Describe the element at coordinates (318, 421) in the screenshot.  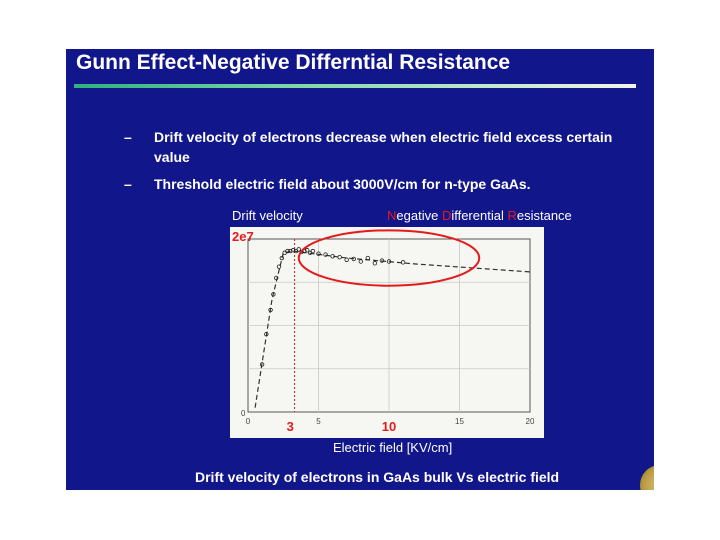
I see `x-tick-label: 5` at that location.